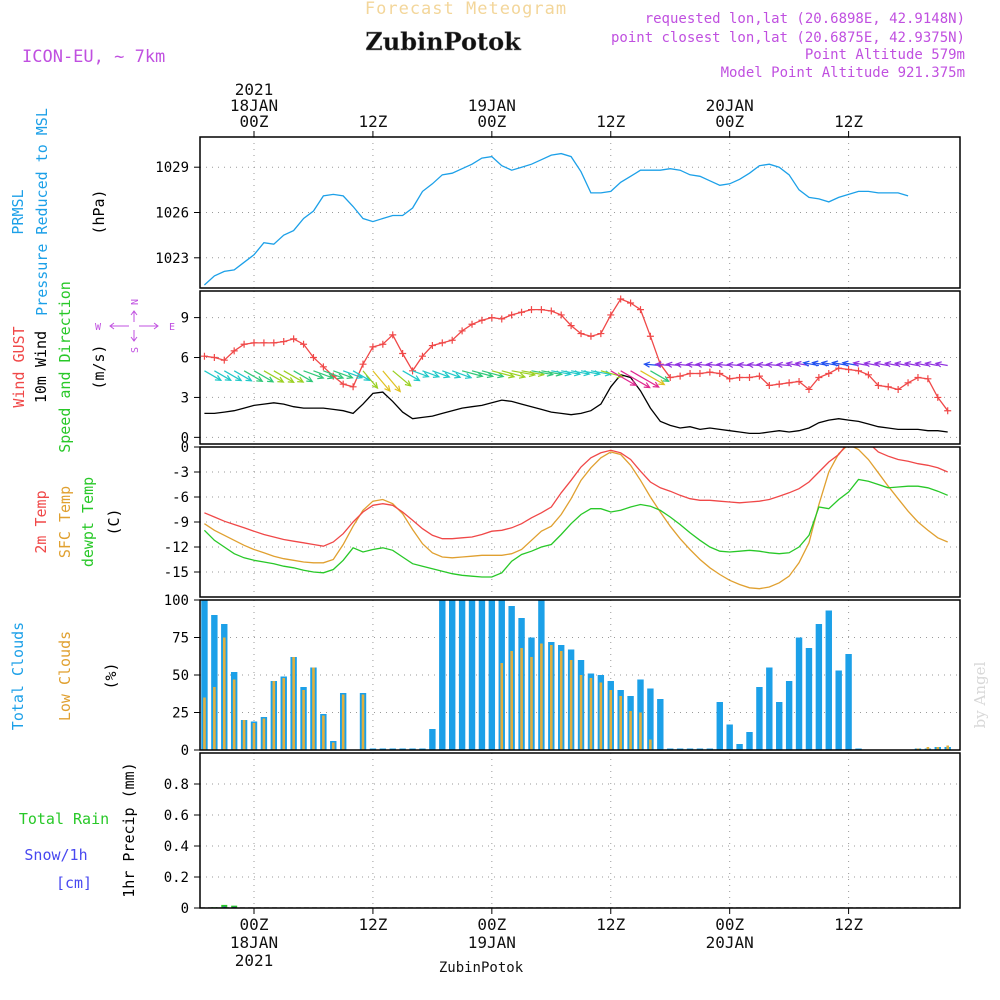 The width and height of the screenshot is (1000, 1000). Describe the element at coordinates (114, 521) in the screenshot. I see `temp-axis-label: (C)` at that location.